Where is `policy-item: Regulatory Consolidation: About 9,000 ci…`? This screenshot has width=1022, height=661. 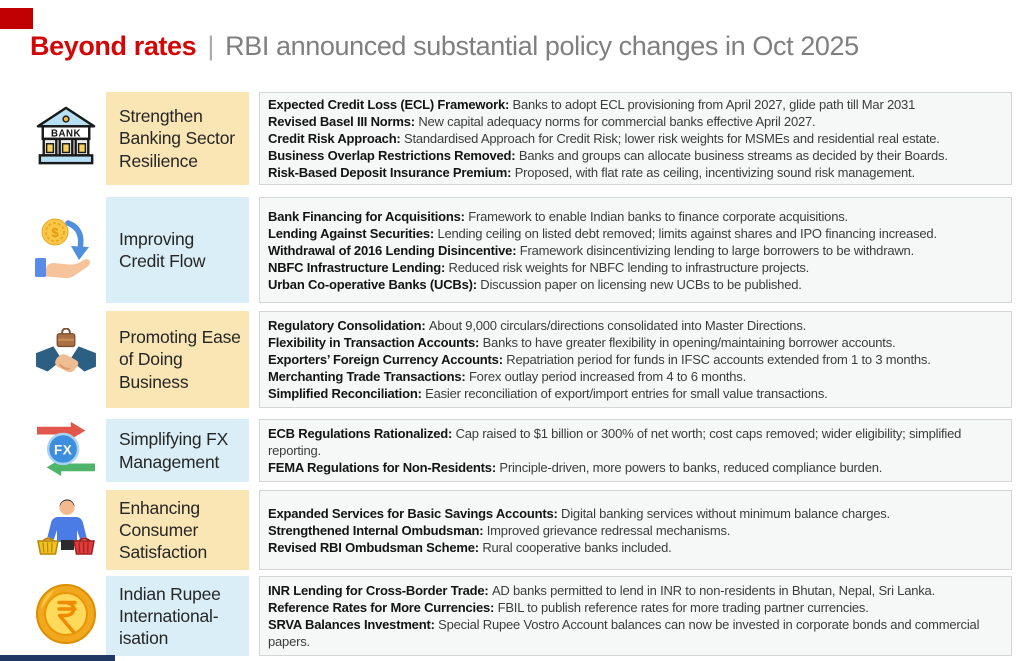 policy-item: Regulatory Consolidation: About 9,000 ci… is located at coordinates (635, 325).